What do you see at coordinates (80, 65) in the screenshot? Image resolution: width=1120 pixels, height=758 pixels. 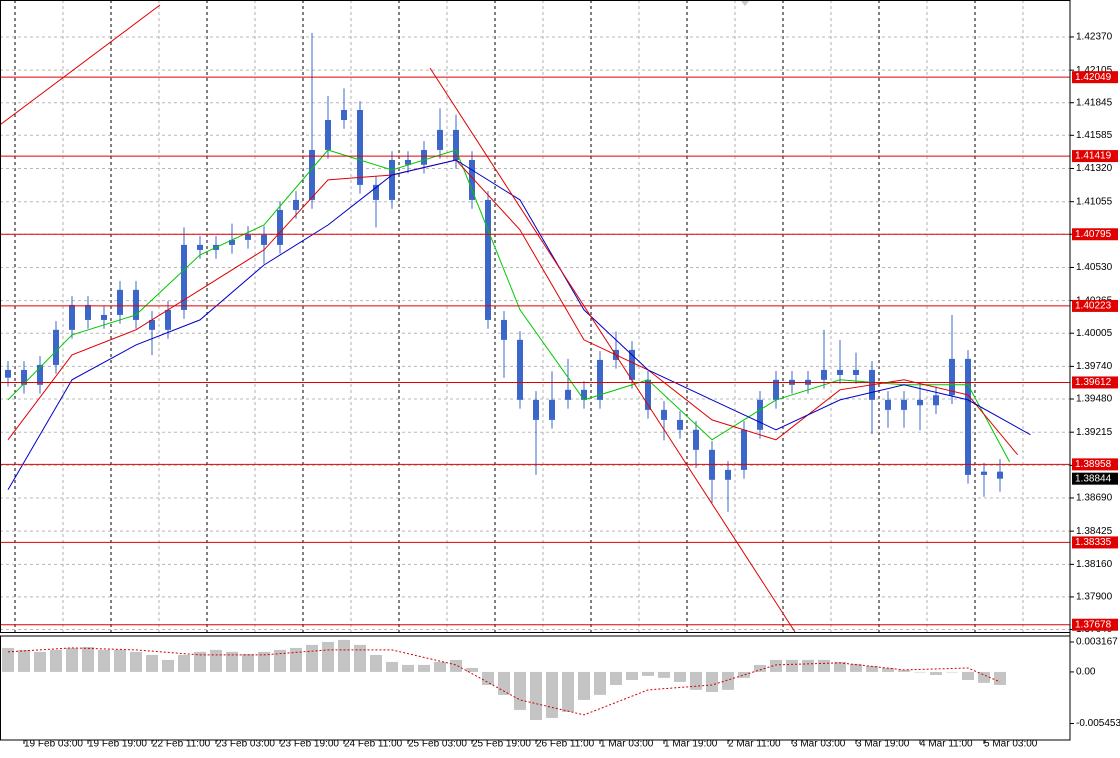 I see `trend-line` at bounding box center [80, 65].